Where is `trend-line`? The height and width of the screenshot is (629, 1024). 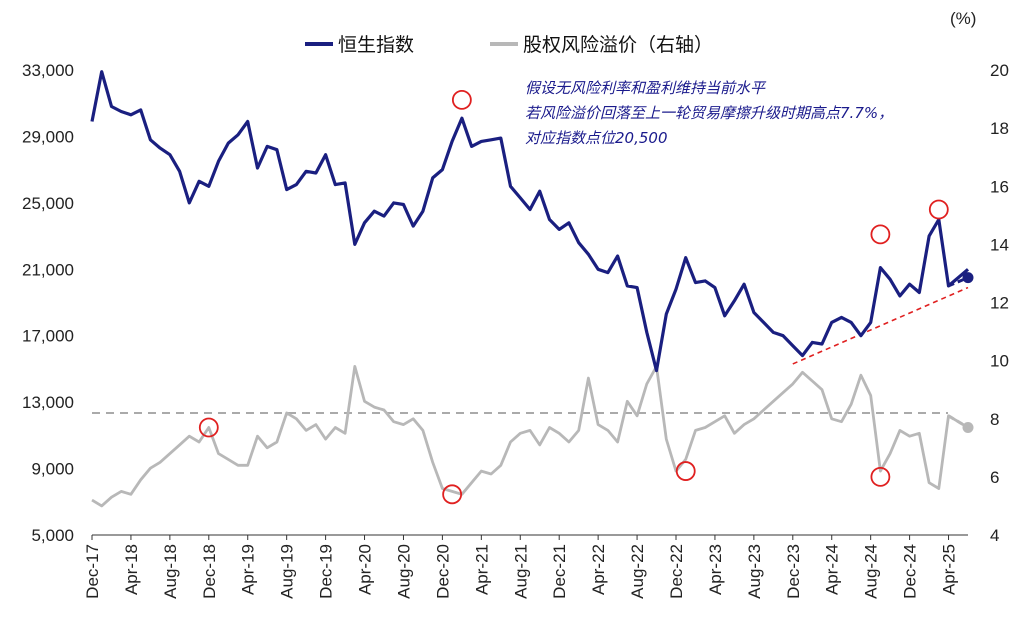
trend-line is located at coordinates (880, 325).